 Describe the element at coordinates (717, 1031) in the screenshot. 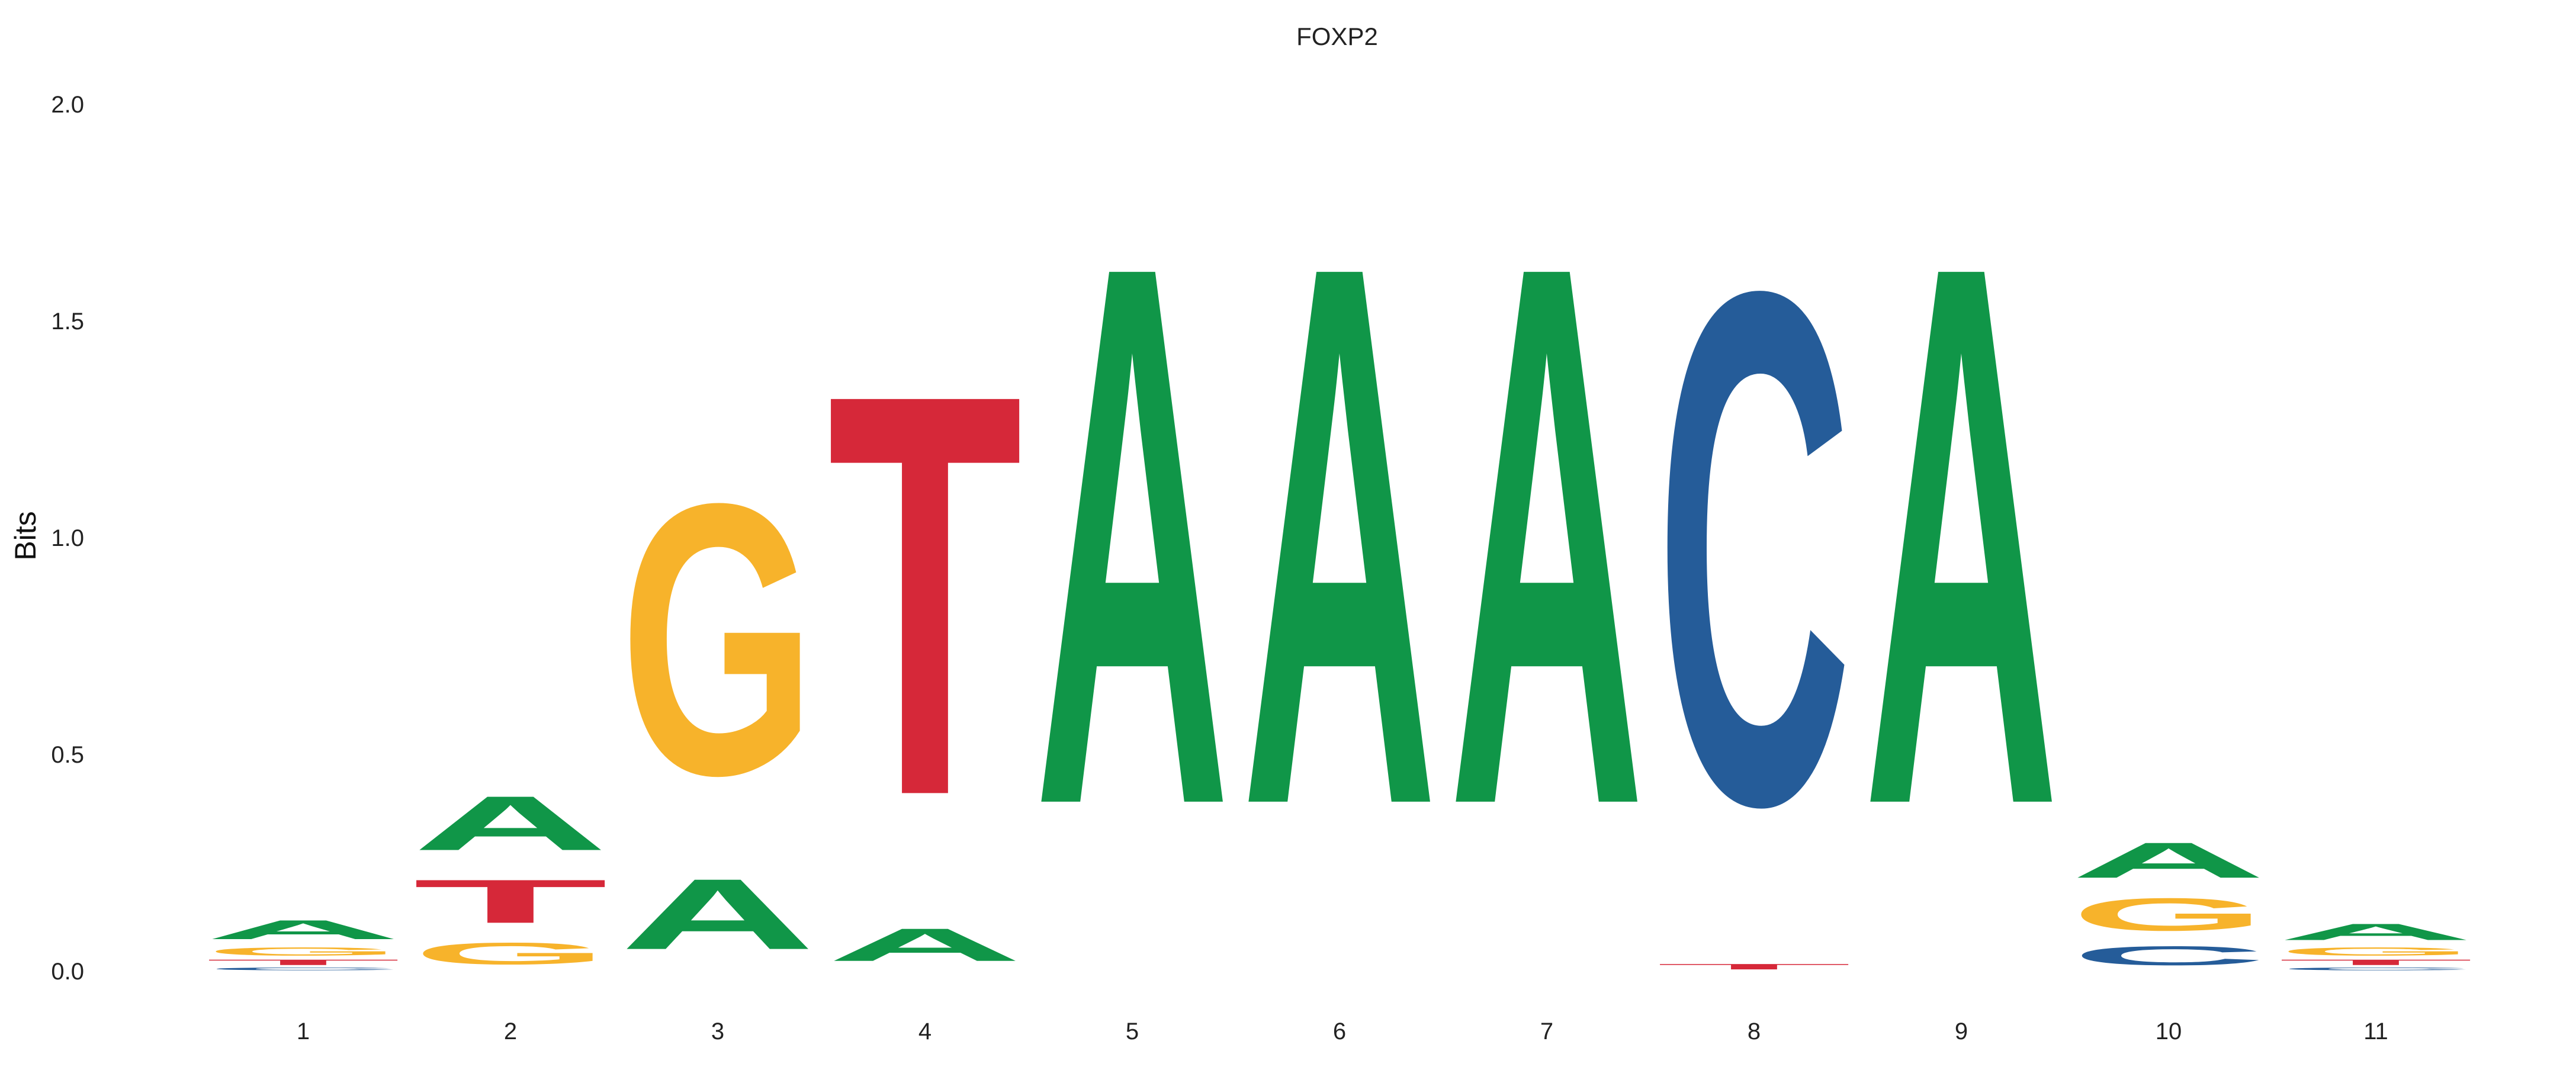

I see `x-tick-label: 3` at that location.